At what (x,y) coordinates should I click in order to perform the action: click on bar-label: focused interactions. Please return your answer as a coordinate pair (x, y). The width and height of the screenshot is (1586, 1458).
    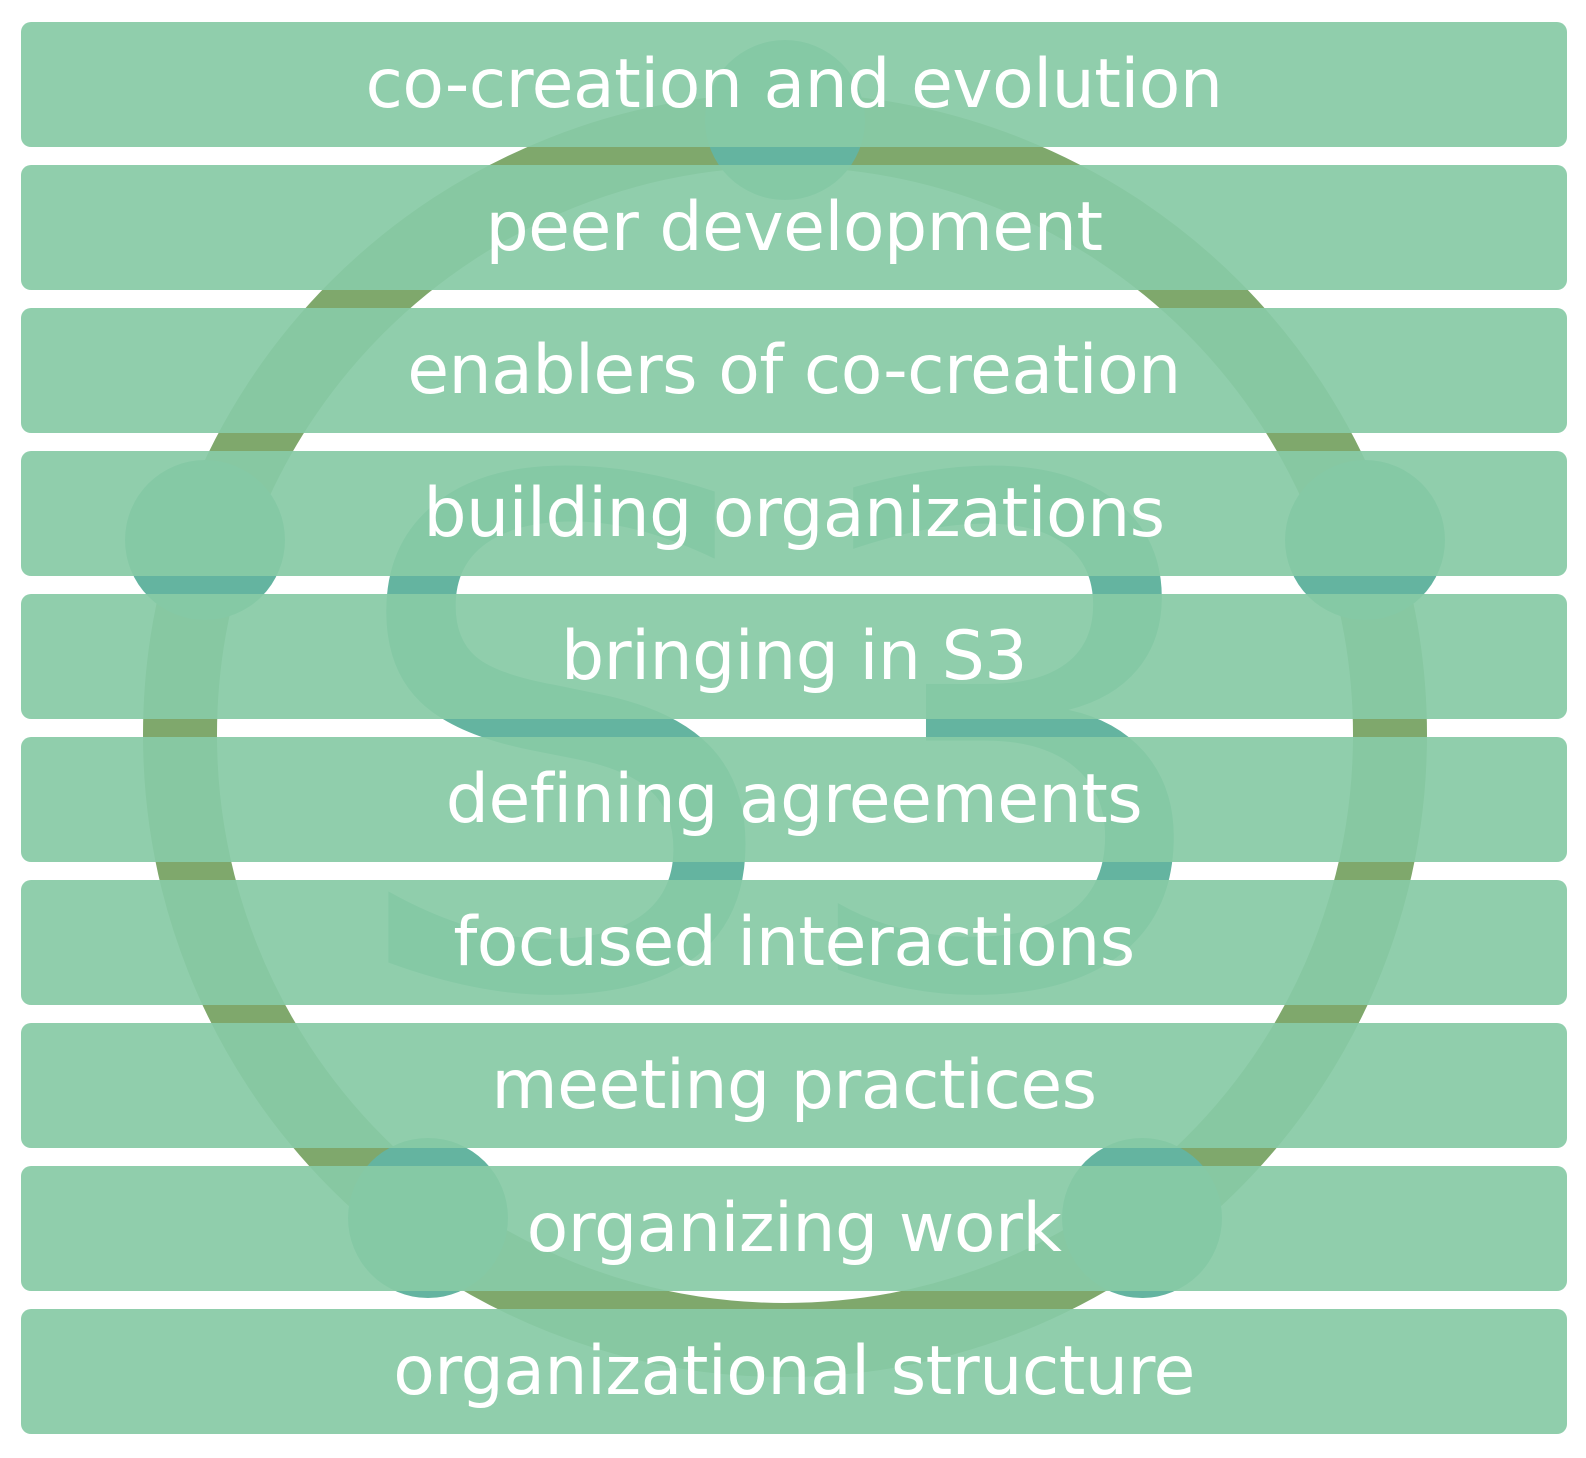
    Looking at the image, I should click on (794, 942).